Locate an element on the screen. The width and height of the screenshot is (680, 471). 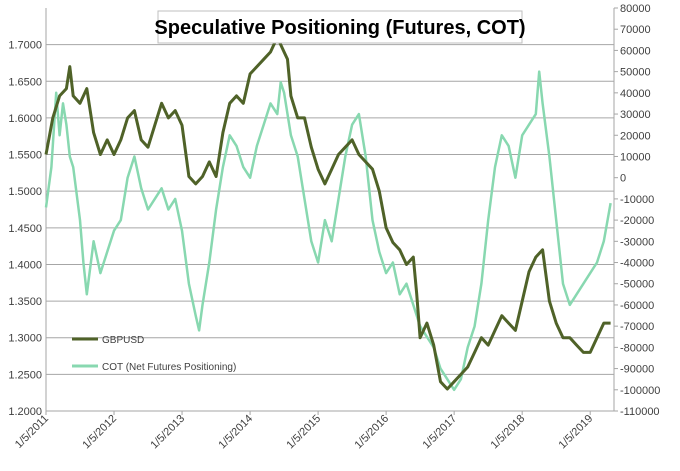
right-tick-label: 80000 is located at coordinates (635, 9).